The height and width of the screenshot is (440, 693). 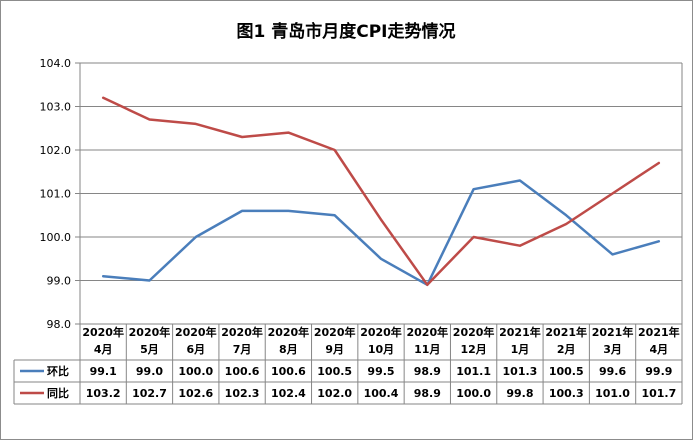 I want to click on data-label: 99.9, so click(x=658, y=371).